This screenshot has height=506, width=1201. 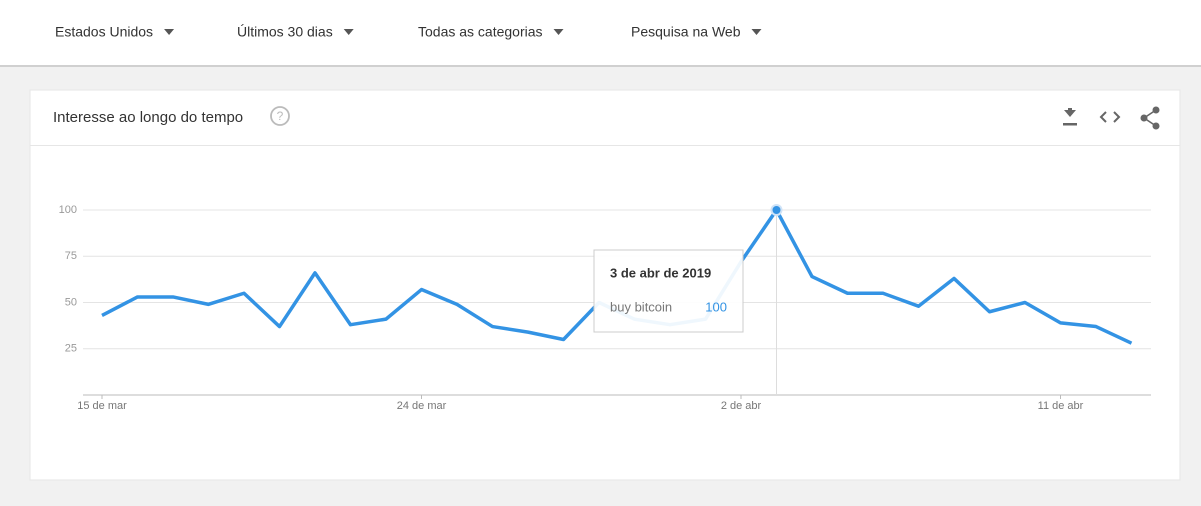 I want to click on share-icon, so click(x=1150, y=118).